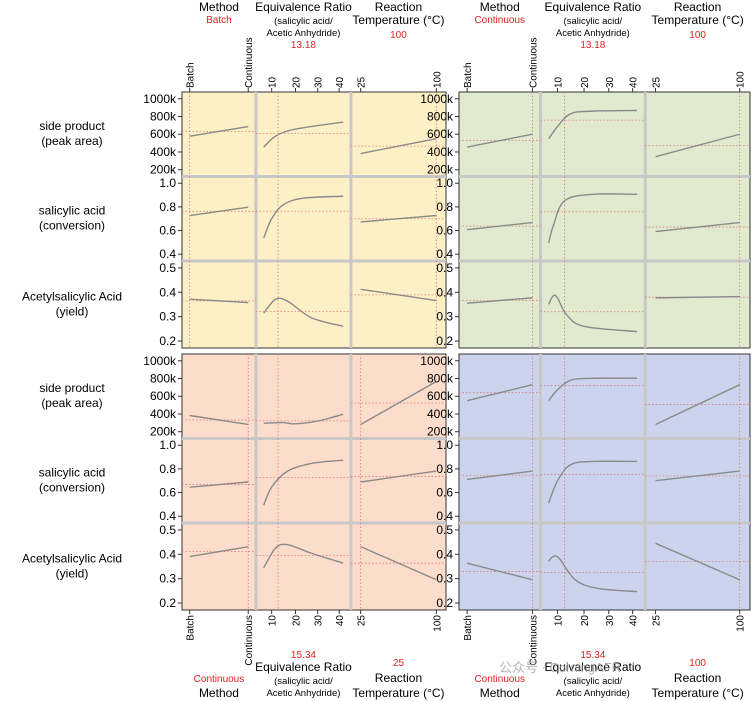  I want to click on bottom-right-footer-name-temp: Reaction, so click(697, 678).